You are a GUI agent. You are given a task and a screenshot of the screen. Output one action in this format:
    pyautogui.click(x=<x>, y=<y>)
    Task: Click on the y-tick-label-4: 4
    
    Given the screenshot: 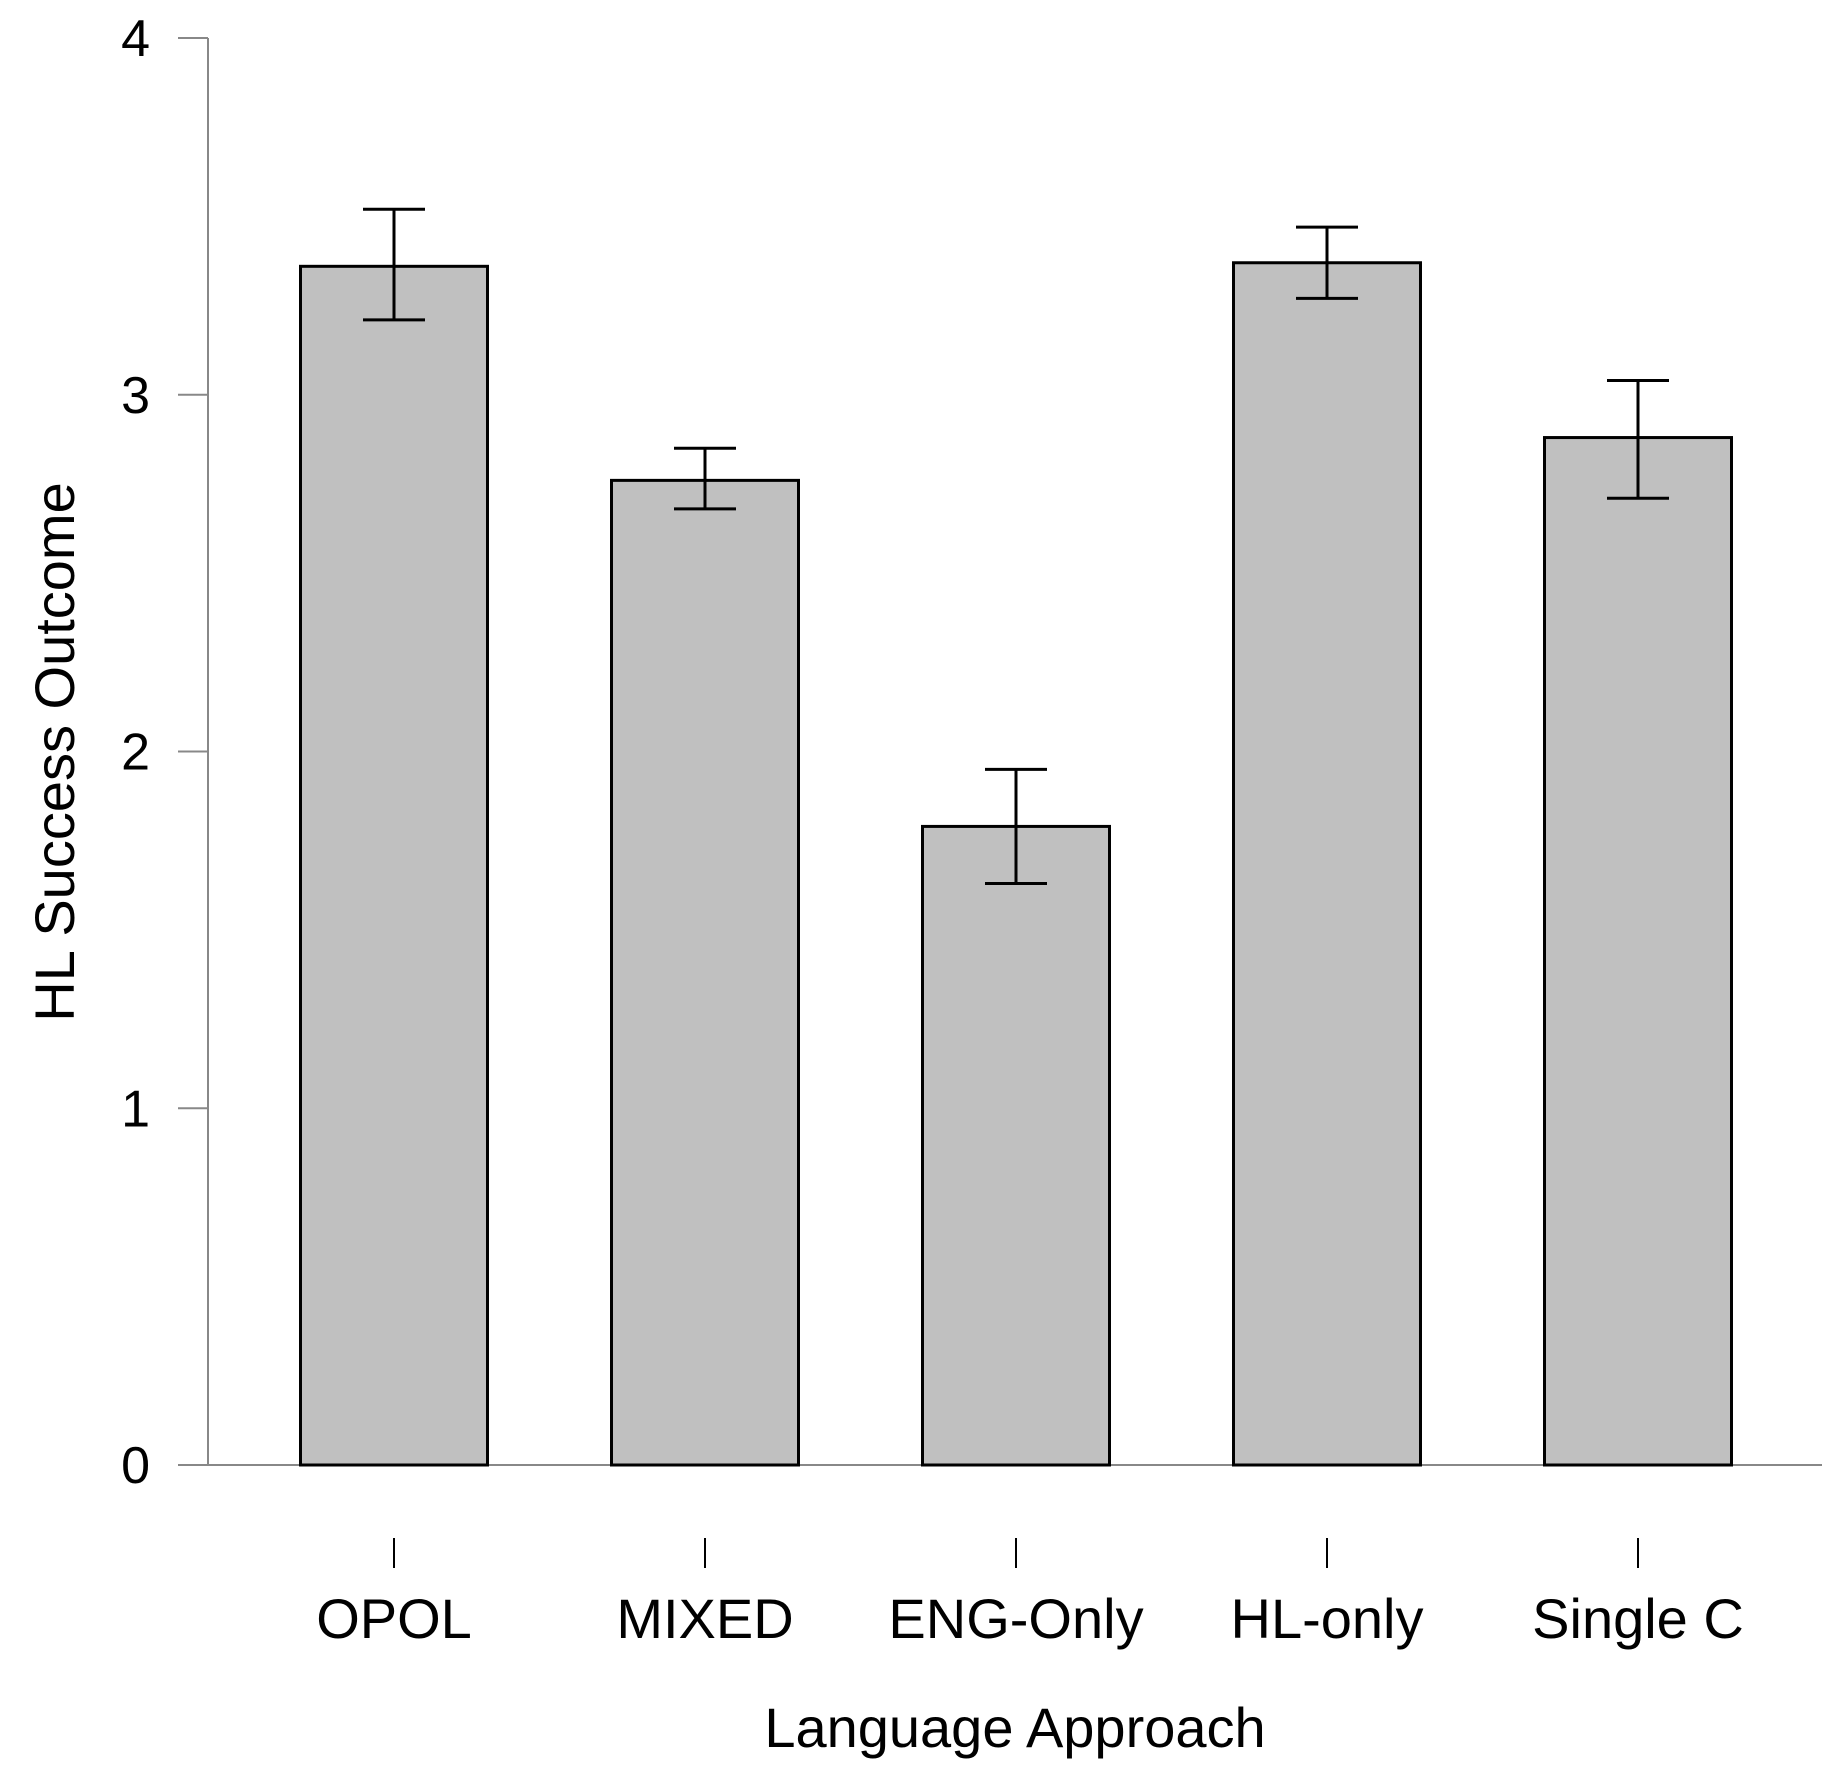 What is the action you would take?
    pyautogui.click(x=135, y=39)
    